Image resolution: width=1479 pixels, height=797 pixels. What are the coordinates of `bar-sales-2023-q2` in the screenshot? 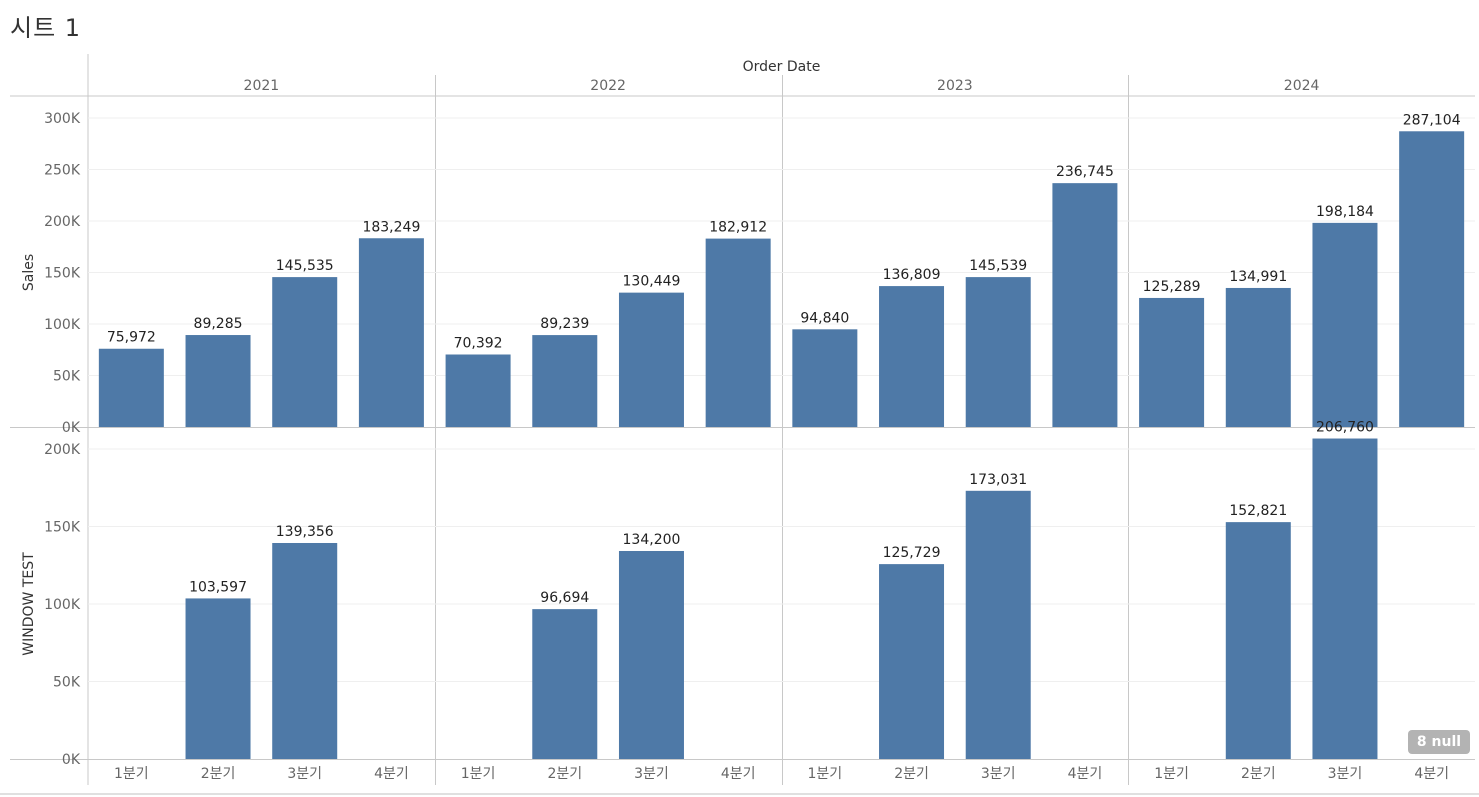 It's located at (912, 356).